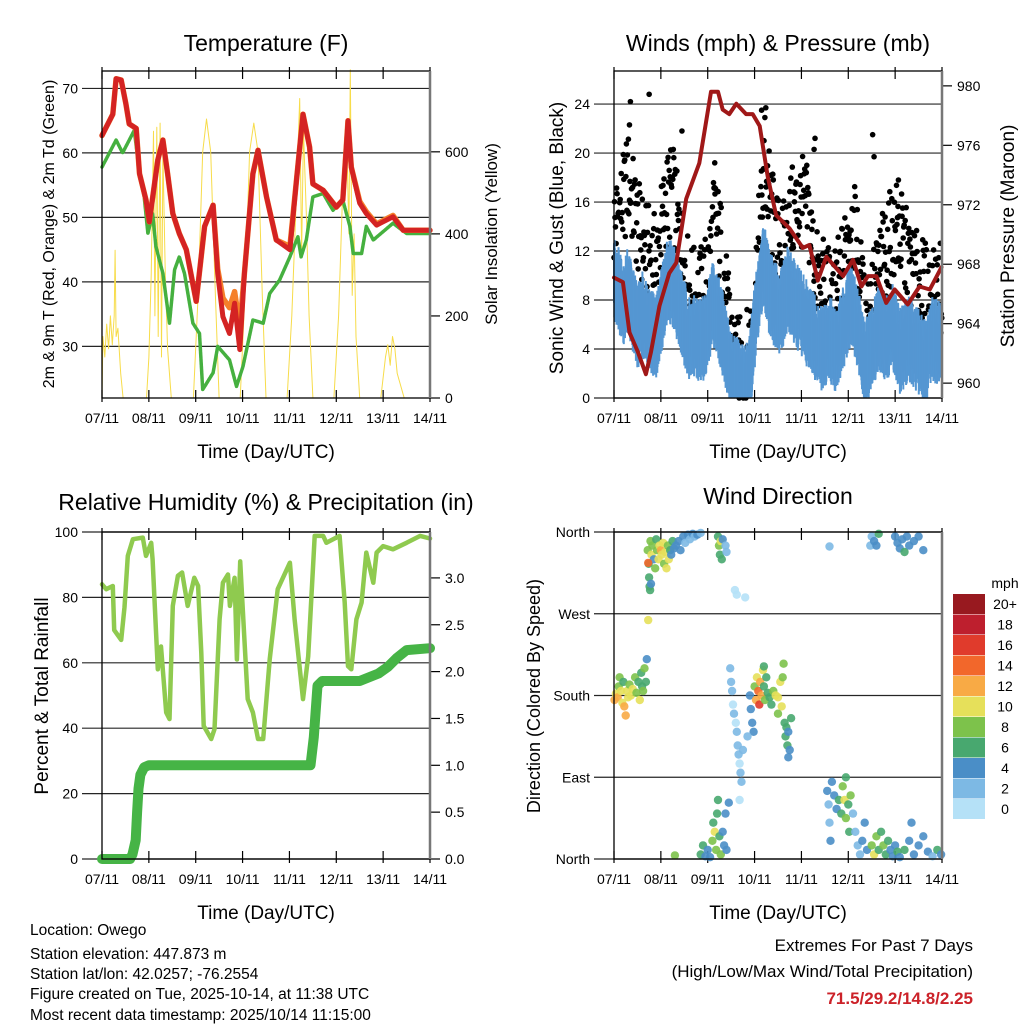 Image resolution: width=1024 pixels, height=1024 pixels. What do you see at coordinates (708, 418) in the screenshot?
I see `x-tick-label: 09/11` at bounding box center [708, 418].